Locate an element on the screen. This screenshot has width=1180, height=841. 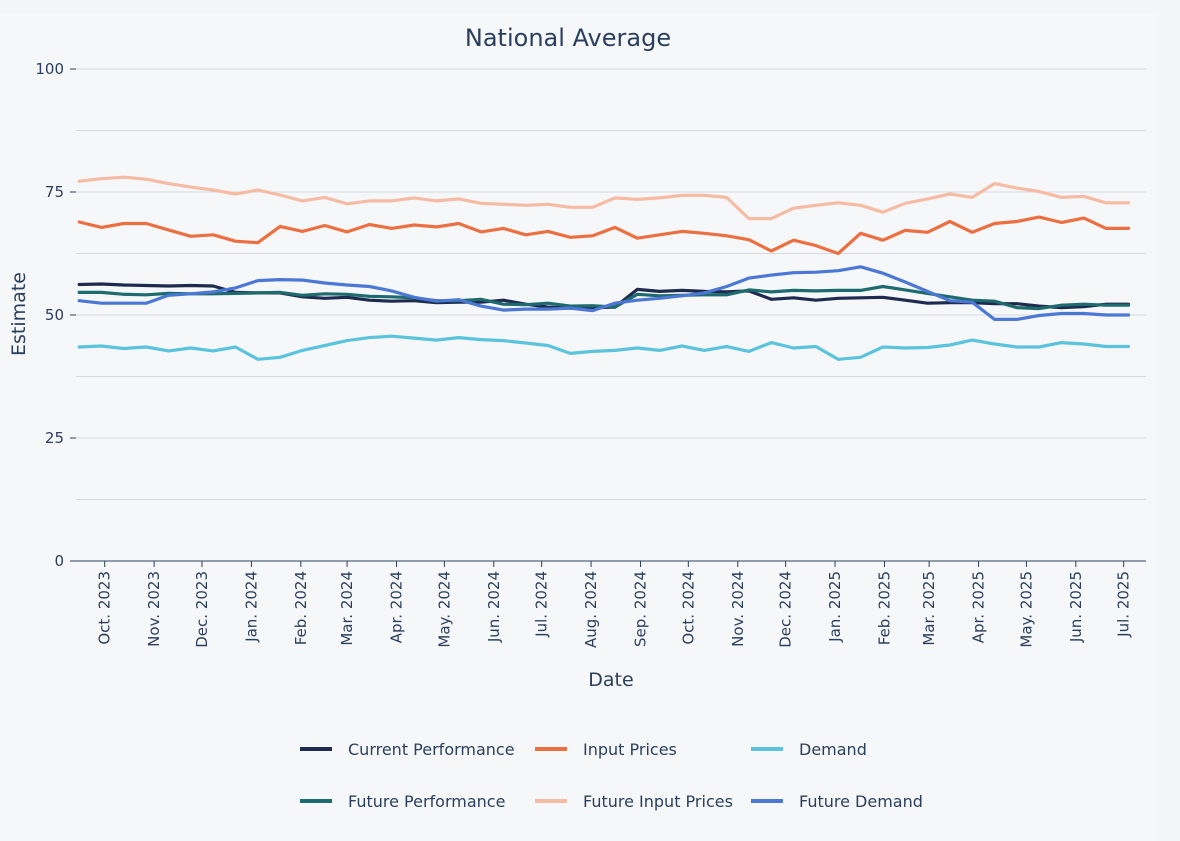
x-tick-label: Oct. 2023 is located at coordinates (105, 608).